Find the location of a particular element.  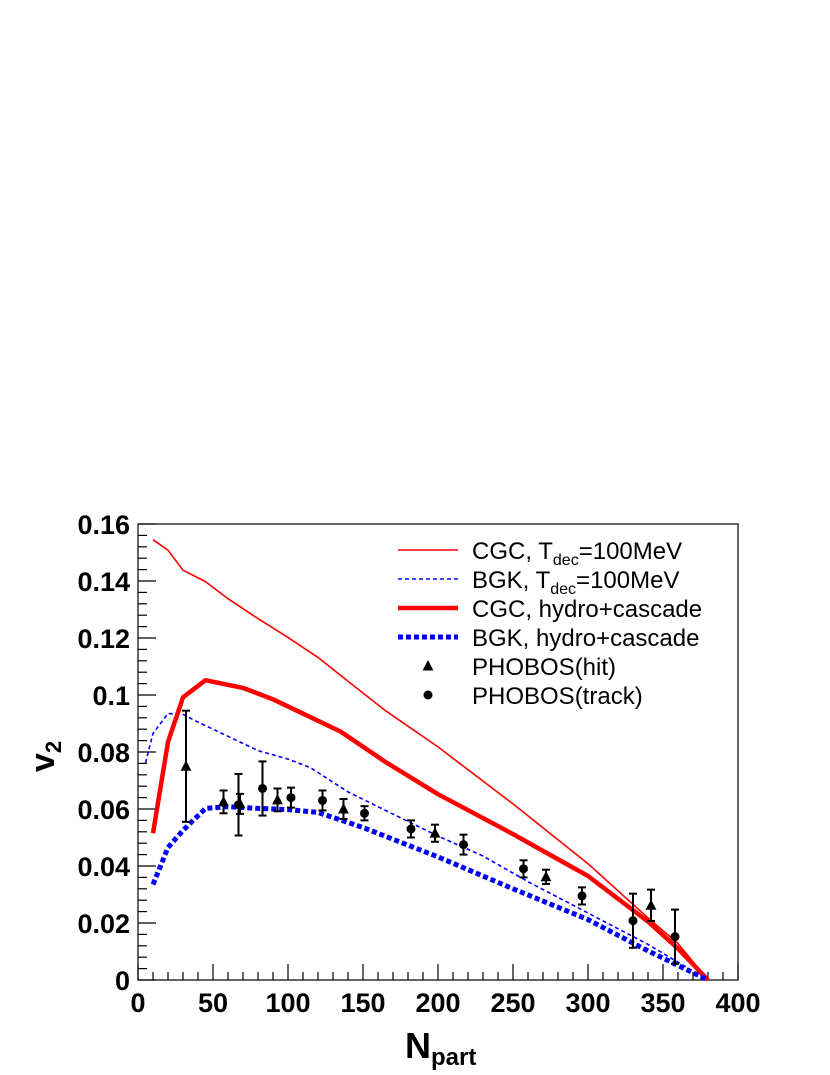

y-tick-label: 0.1 is located at coordinates (111, 696).